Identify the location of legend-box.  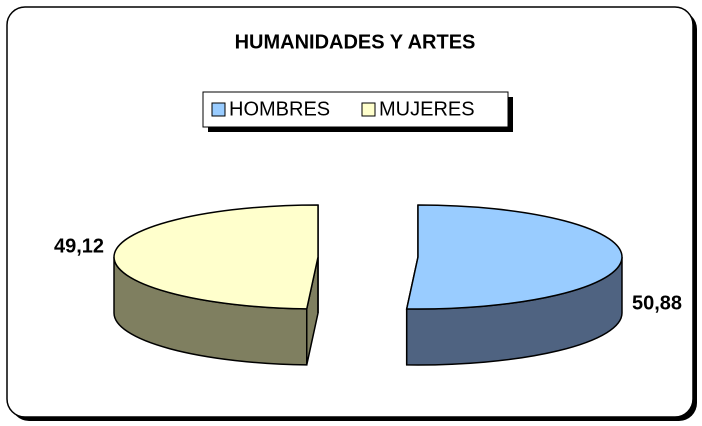
(355, 109).